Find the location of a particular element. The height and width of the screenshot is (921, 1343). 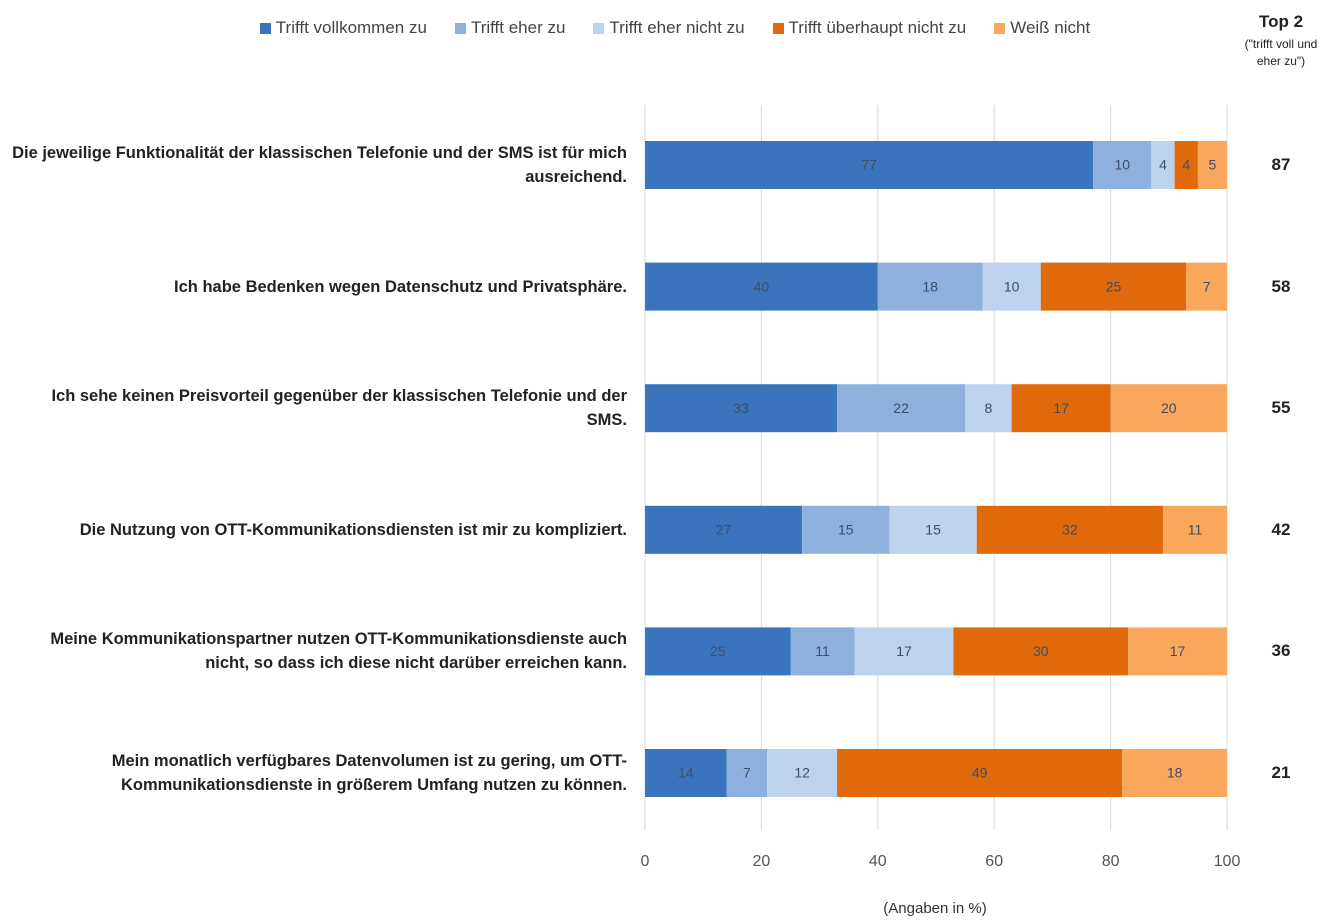

legend-label: Weiß nicht is located at coordinates (1050, 27).